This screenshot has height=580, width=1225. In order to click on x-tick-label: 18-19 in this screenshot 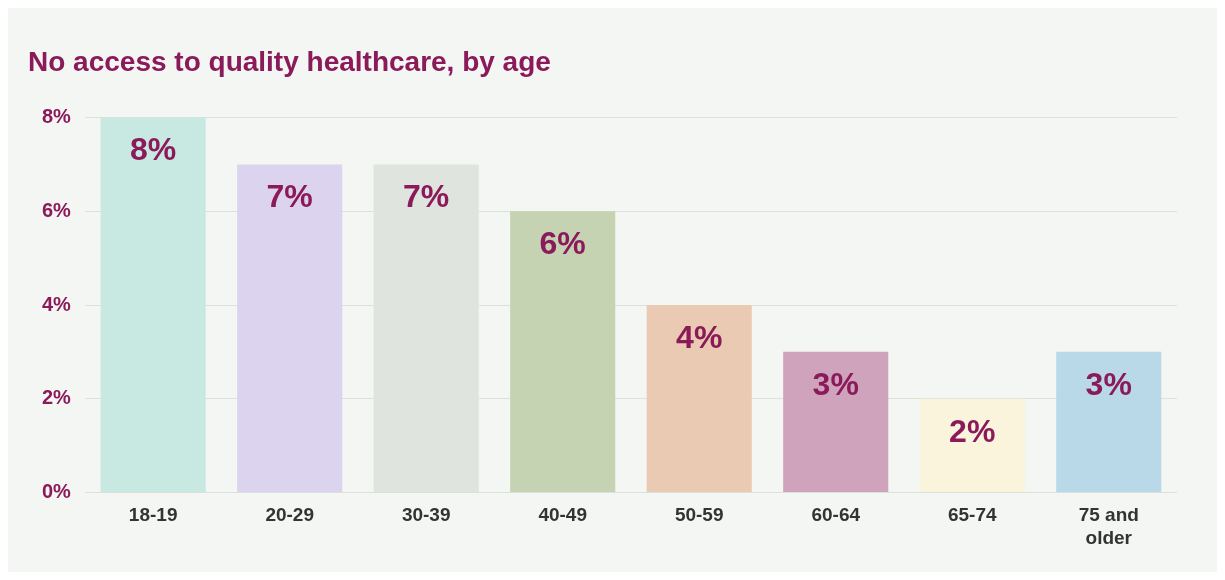, I will do `click(153, 515)`.